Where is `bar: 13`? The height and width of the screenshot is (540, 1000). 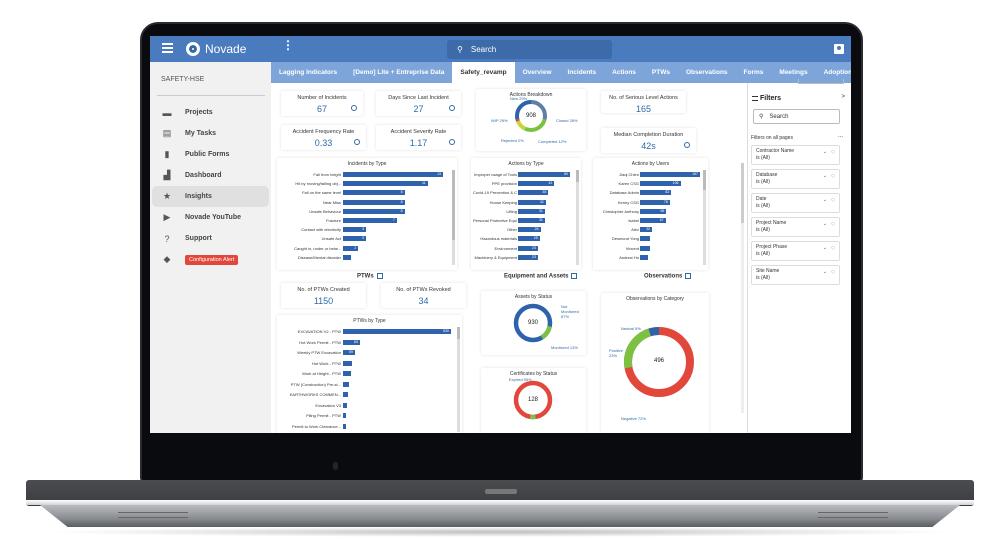
bar: 13 is located at coordinates (393, 174).